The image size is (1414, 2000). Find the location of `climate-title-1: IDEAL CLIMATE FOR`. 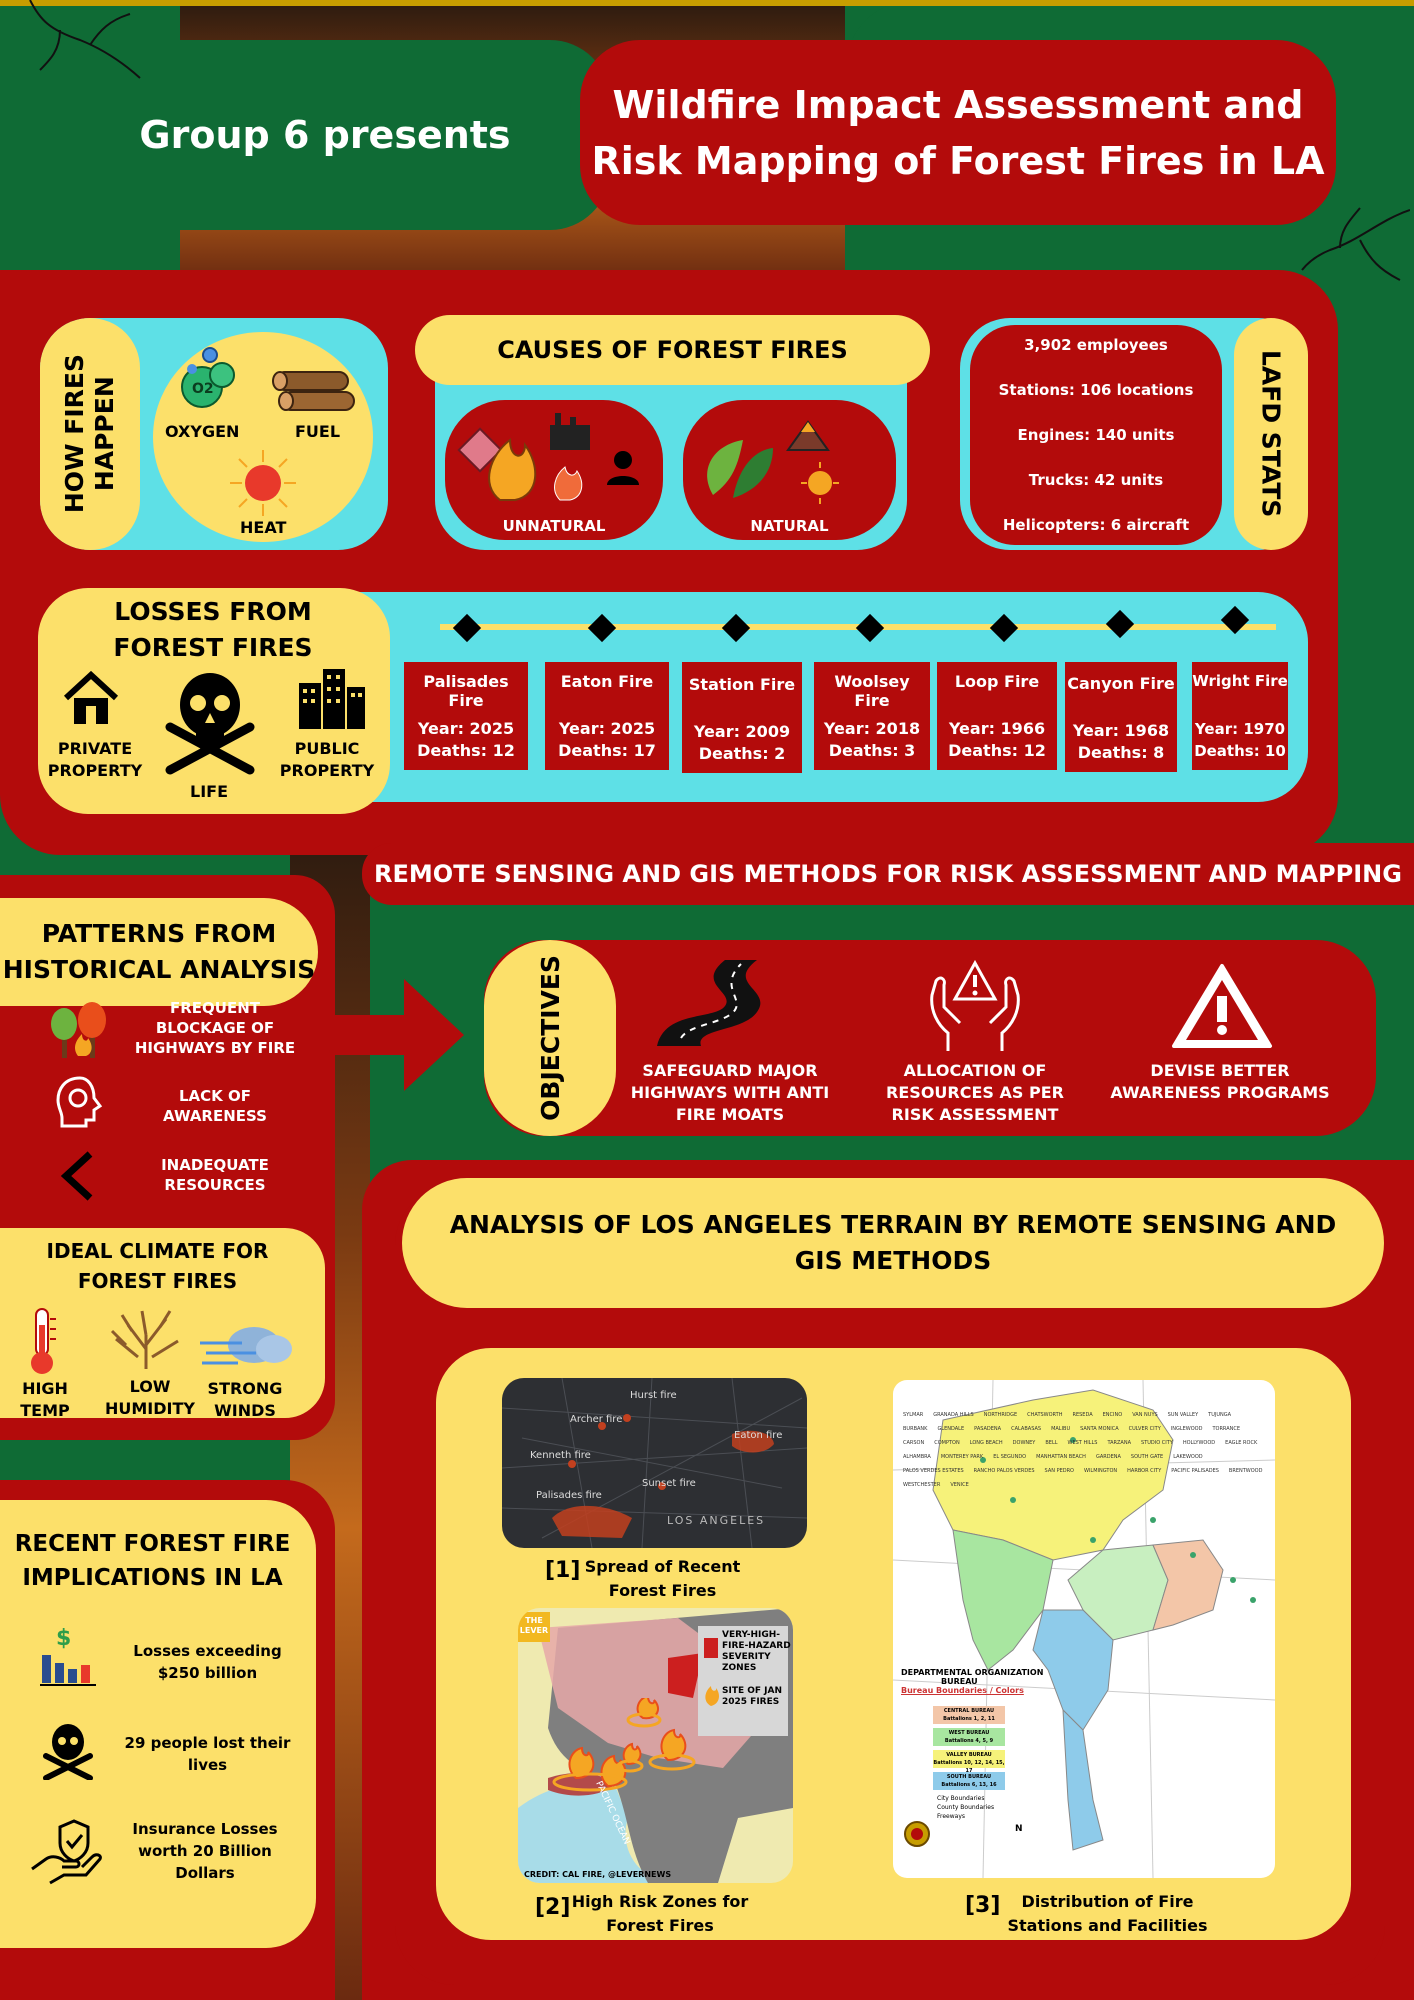

climate-title-1: IDEAL CLIMATE FOR is located at coordinates (157, 1251).